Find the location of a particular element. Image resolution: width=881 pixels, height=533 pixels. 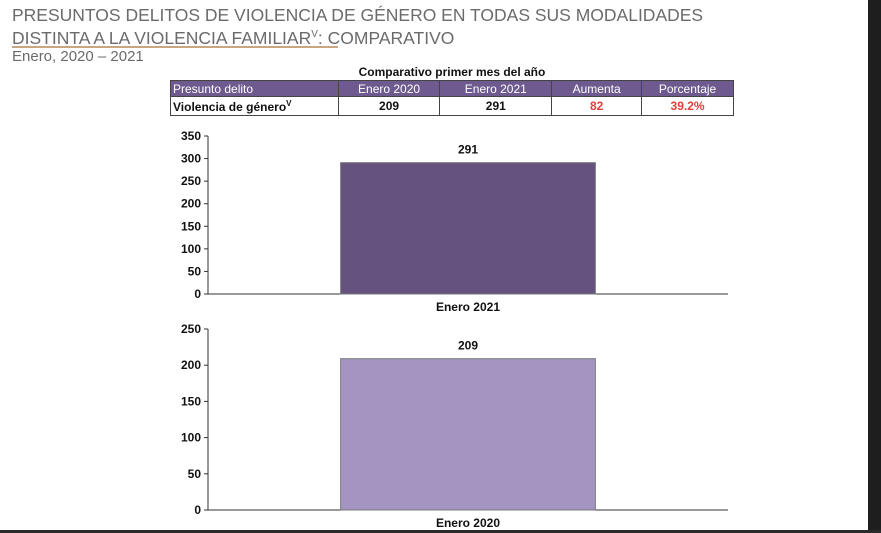

cell-porcentaje: 39.2% is located at coordinates (687, 106).